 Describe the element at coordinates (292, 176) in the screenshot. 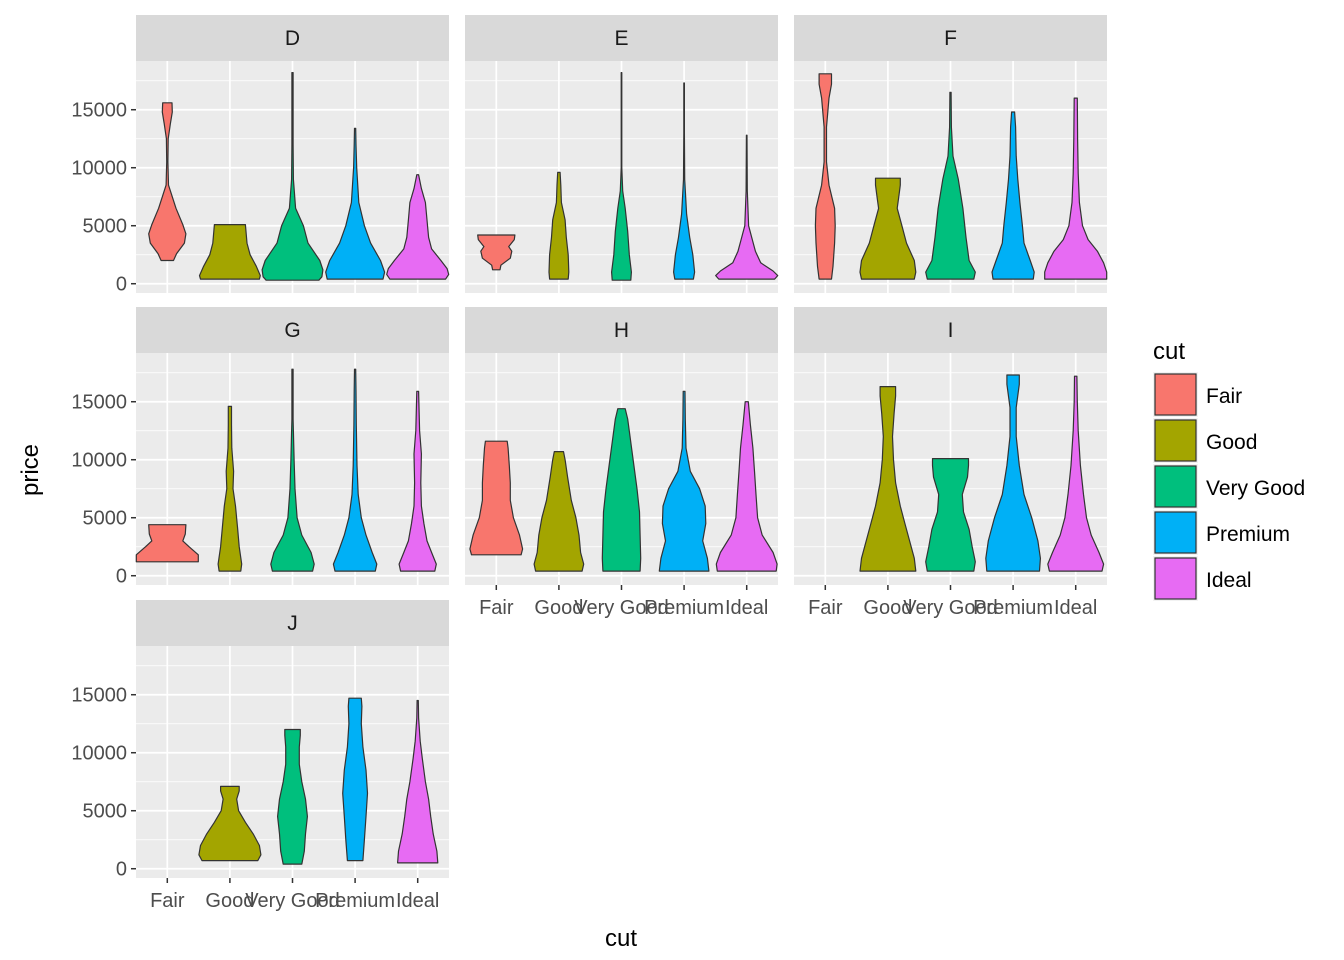

I see `violin-d-very-good` at that location.